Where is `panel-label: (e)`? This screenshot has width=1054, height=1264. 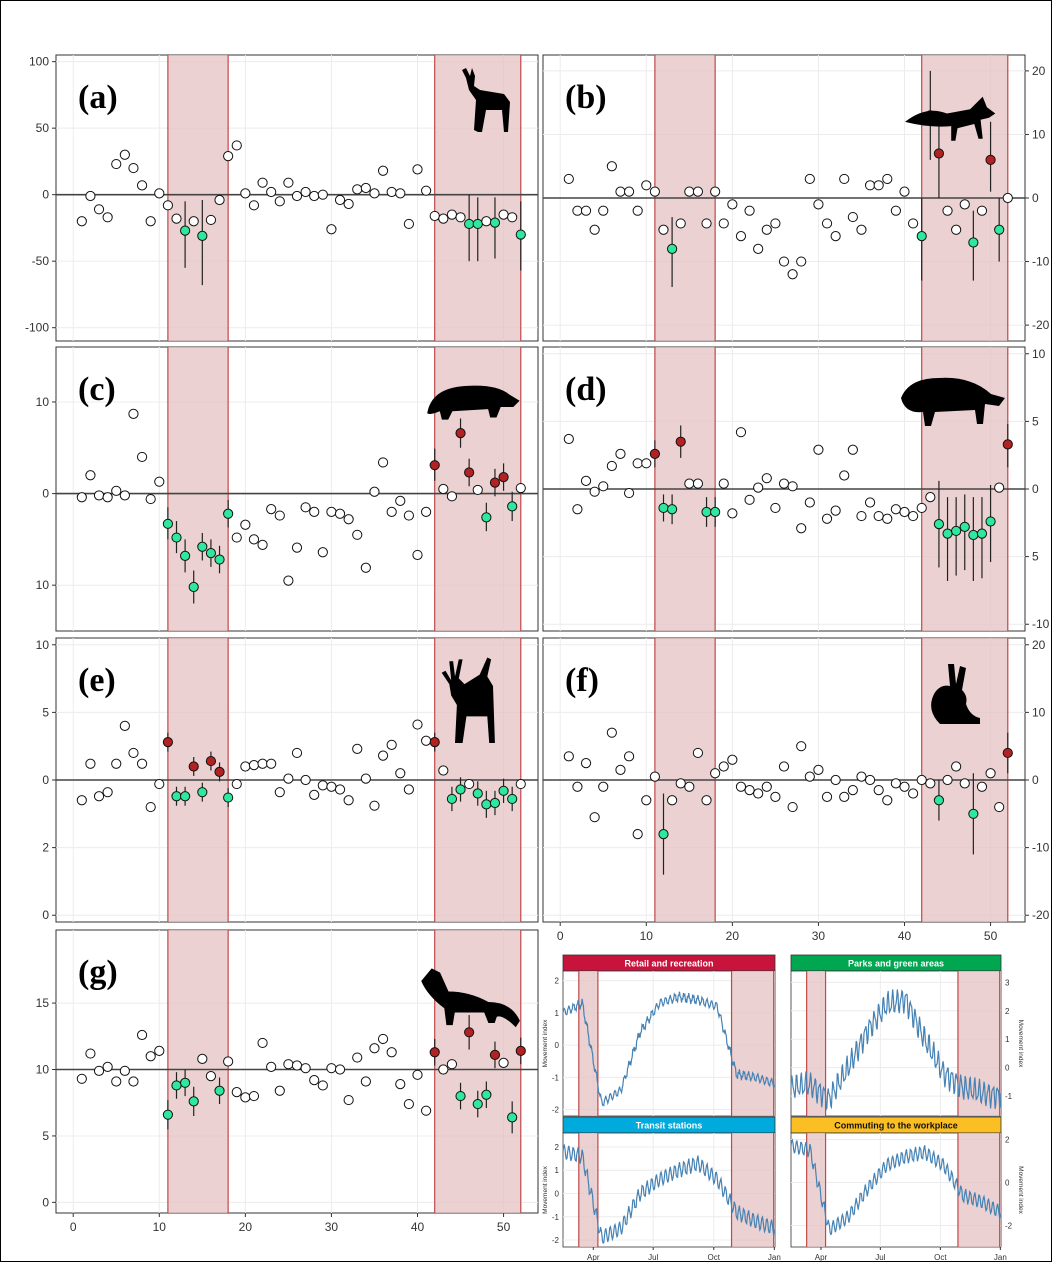 panel-label: (e) is located at coordinates (97, 680).